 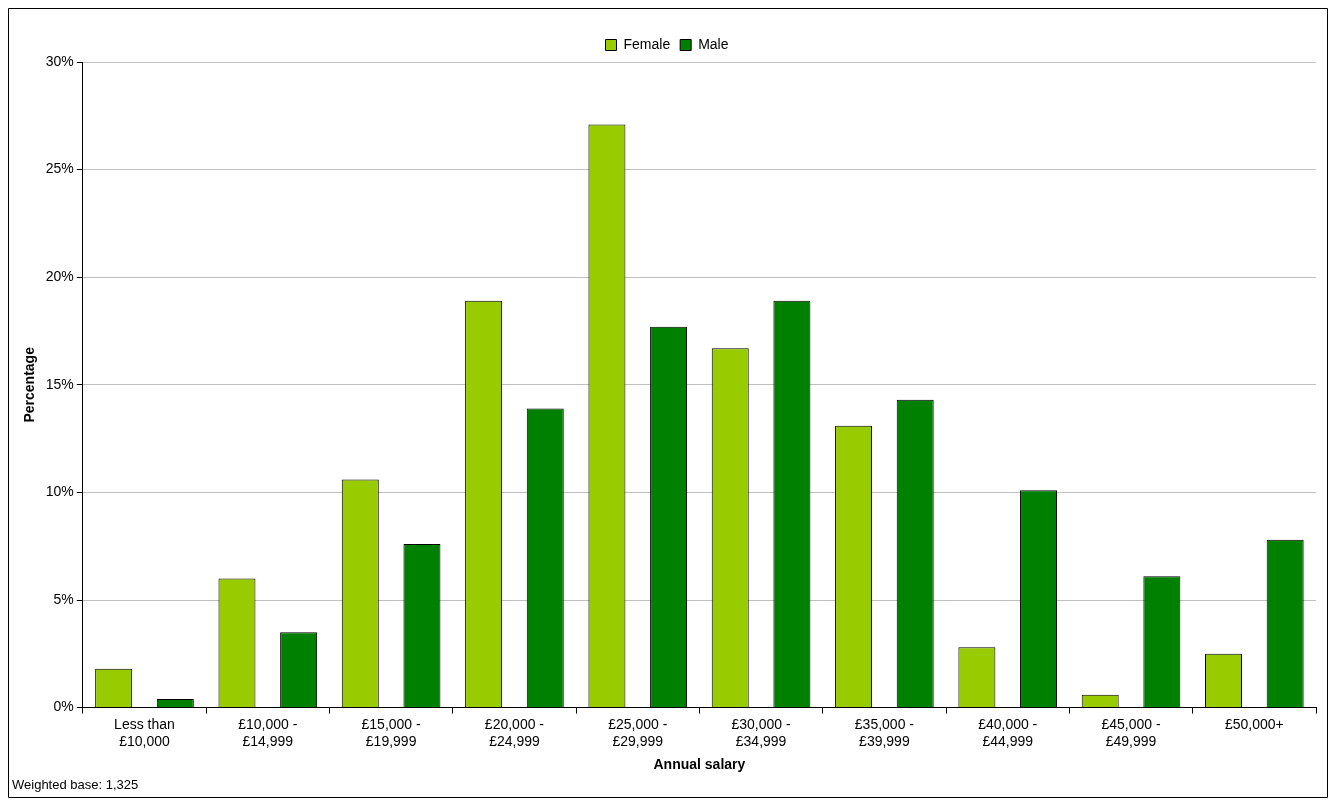 What do you see at coordinates (29, 384) in the screenshot?
I see `y-axis-title: Percentage` at bounding box center [29, 384].